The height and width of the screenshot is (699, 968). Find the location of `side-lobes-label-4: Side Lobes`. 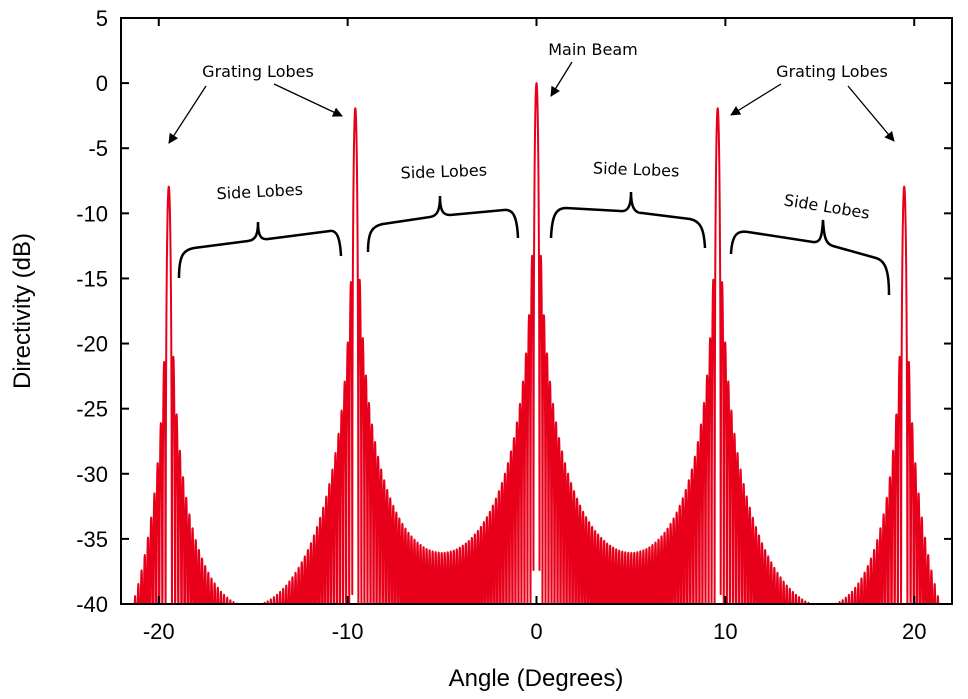

side-lobes-label-4: Side Lobes is located at coordinates (827, 206).